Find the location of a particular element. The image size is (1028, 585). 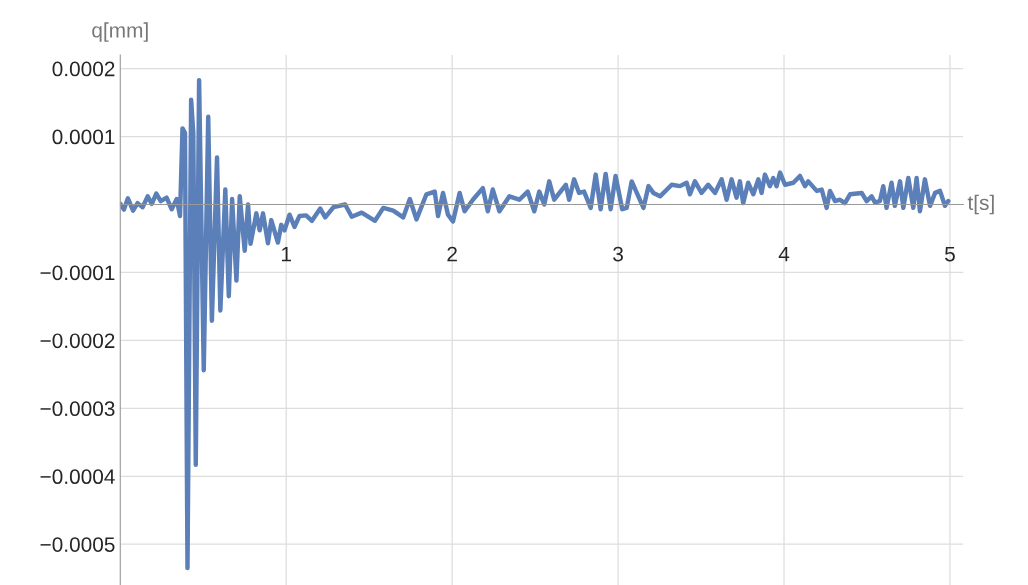

x-axis-title: t[s] is located at coordinates (980, 204).